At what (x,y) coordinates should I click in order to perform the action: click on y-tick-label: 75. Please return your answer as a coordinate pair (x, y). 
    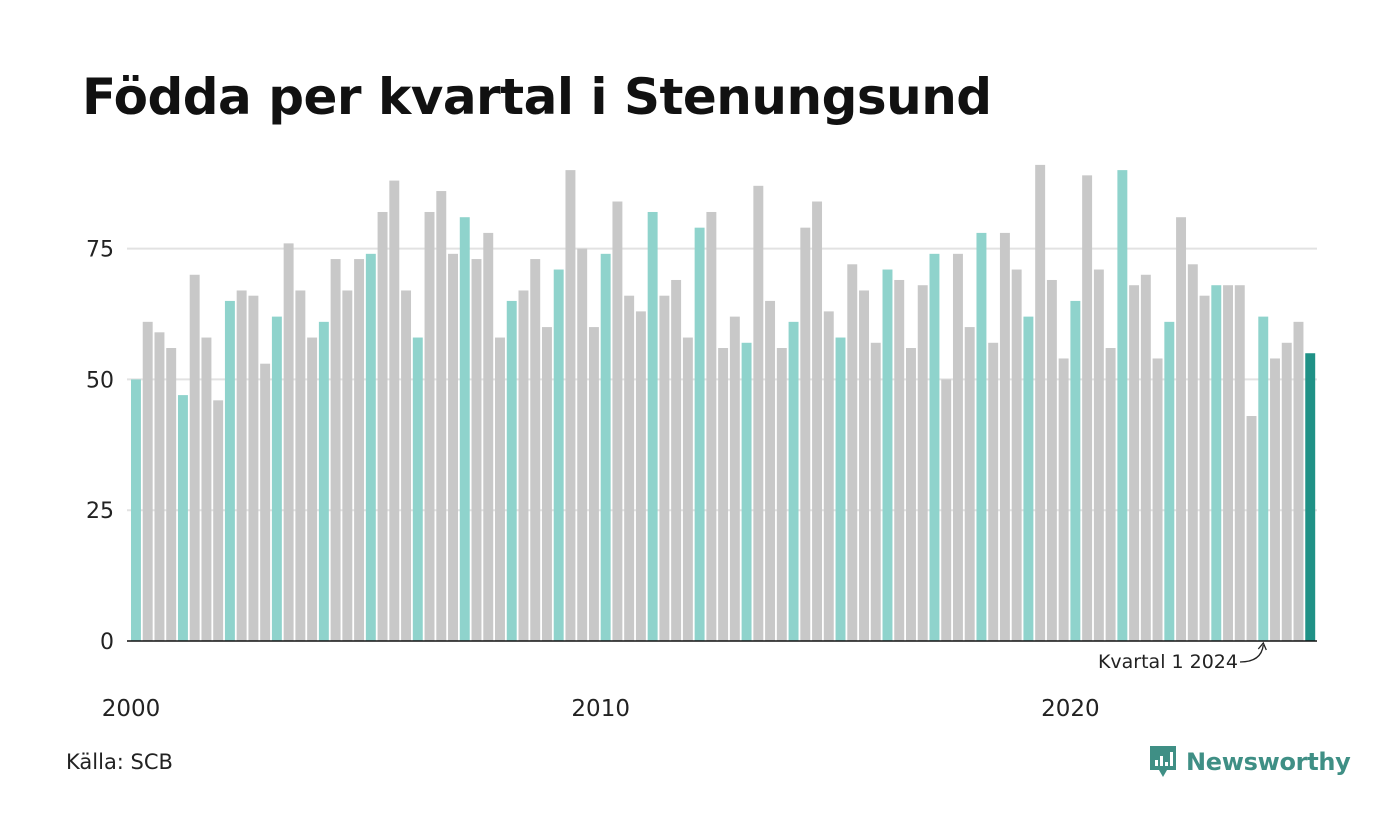
    Looking at the image, I should click on (100, 250).